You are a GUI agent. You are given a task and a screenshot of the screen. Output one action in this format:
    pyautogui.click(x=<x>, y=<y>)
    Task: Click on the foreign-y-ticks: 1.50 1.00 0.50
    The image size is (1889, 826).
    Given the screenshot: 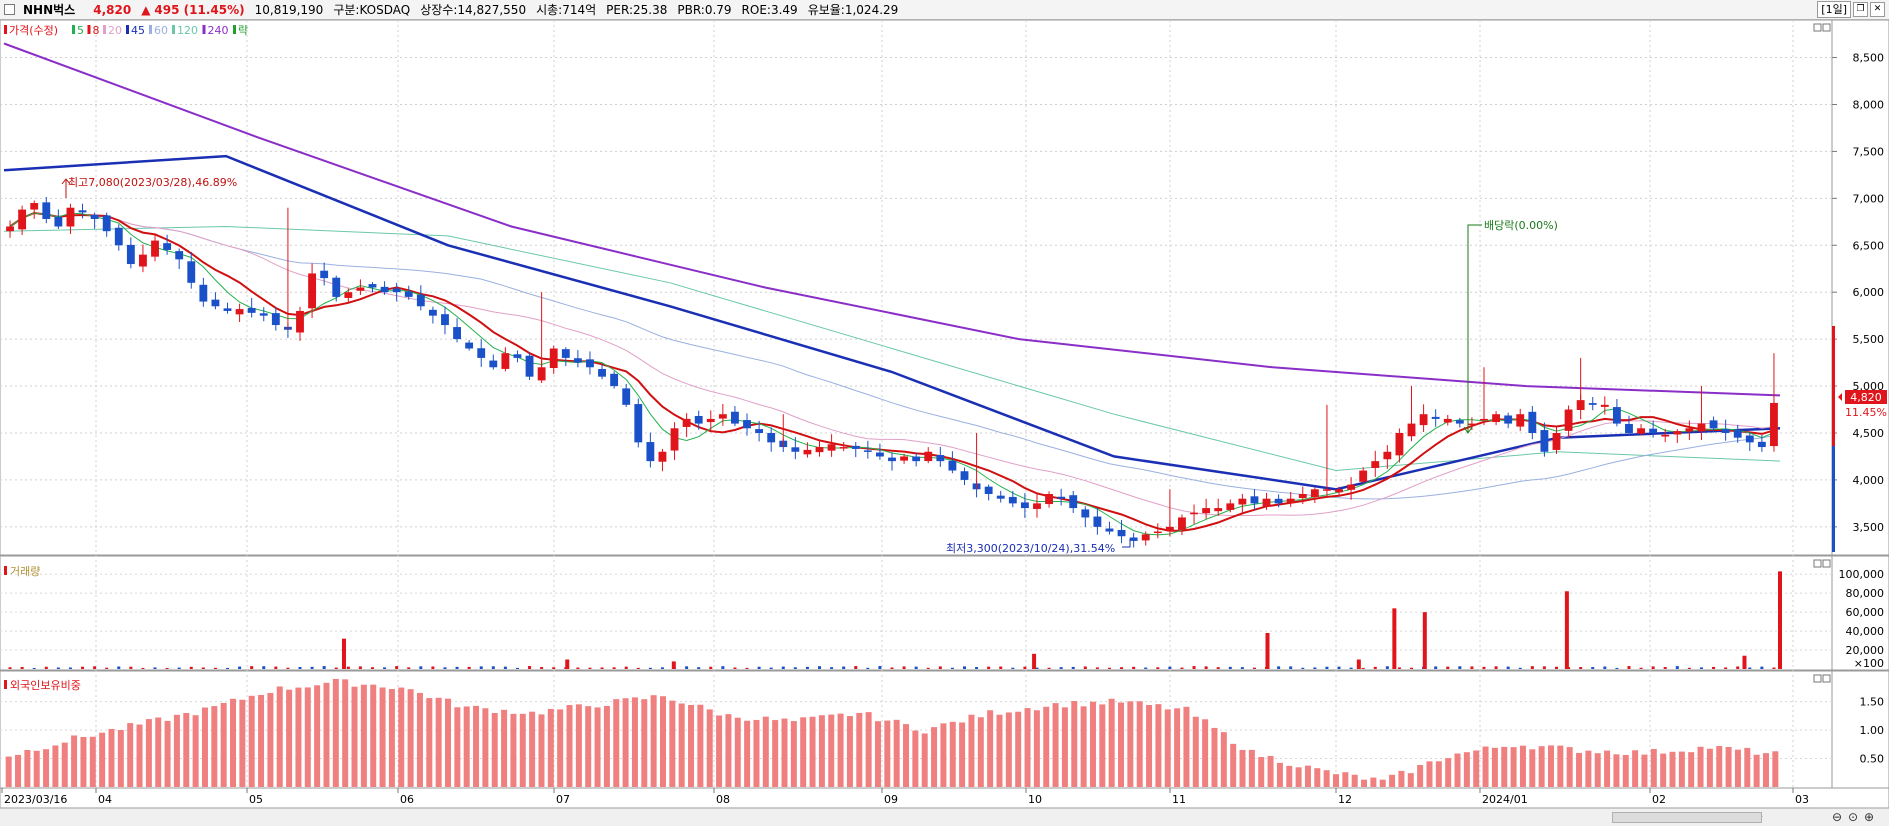 What is the action you would take?
    pyautogui.click(x=1872, y=731)
    